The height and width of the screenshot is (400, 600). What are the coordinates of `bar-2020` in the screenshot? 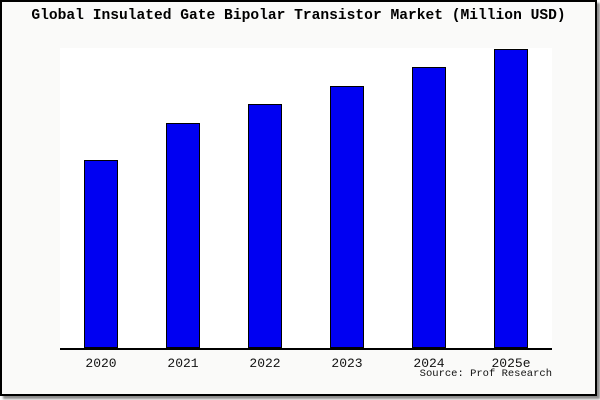 It's located at (101, 254).